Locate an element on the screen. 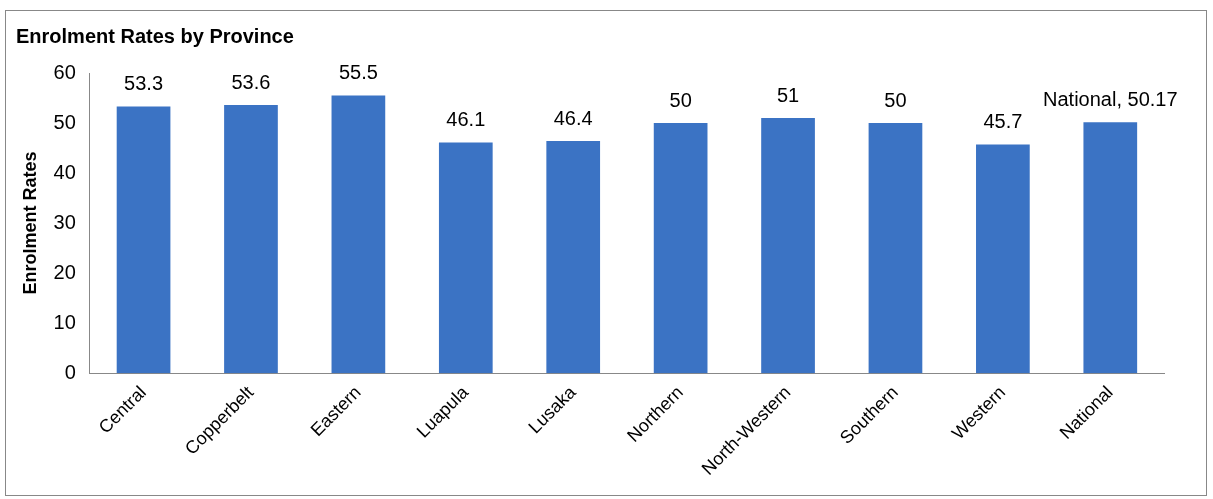 The width and height of the screenshot is (1213, 499). y-tick-label: 30 is located at coordinates (64, 221).